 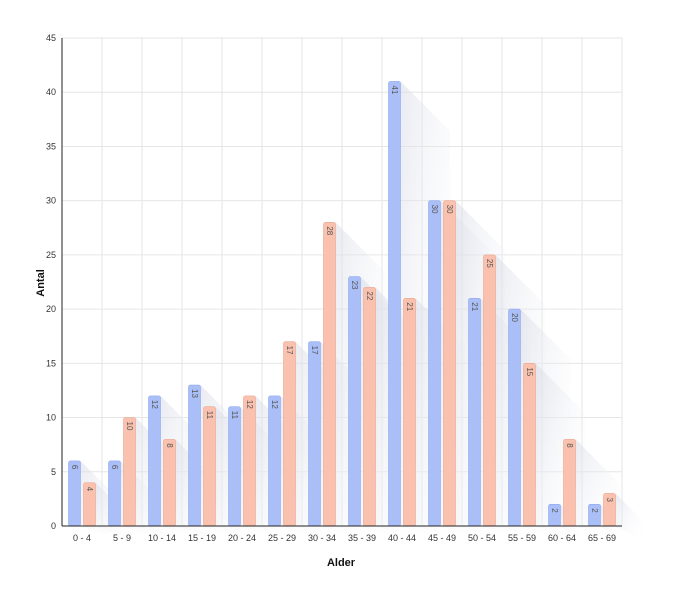 I want to click on x-tick-label: 20 - 24, so click(x=242, y=538).